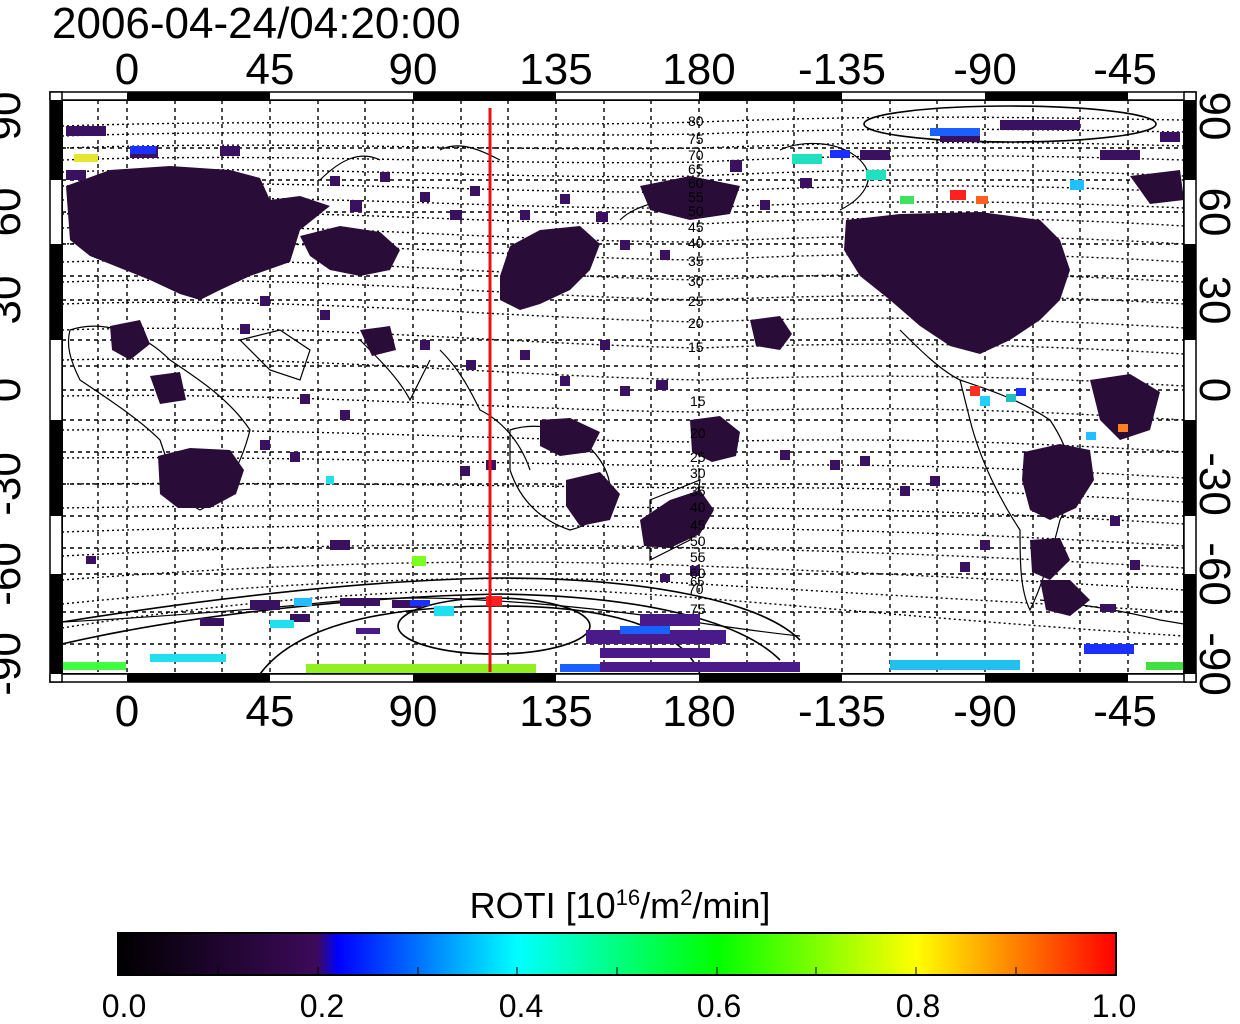 This screenshot has height=1024, width=1240. What do you see at coordinates (698, 507) in the screenshot?
I see `contour-label-40-south: 40` at bounding box center [698, 507].